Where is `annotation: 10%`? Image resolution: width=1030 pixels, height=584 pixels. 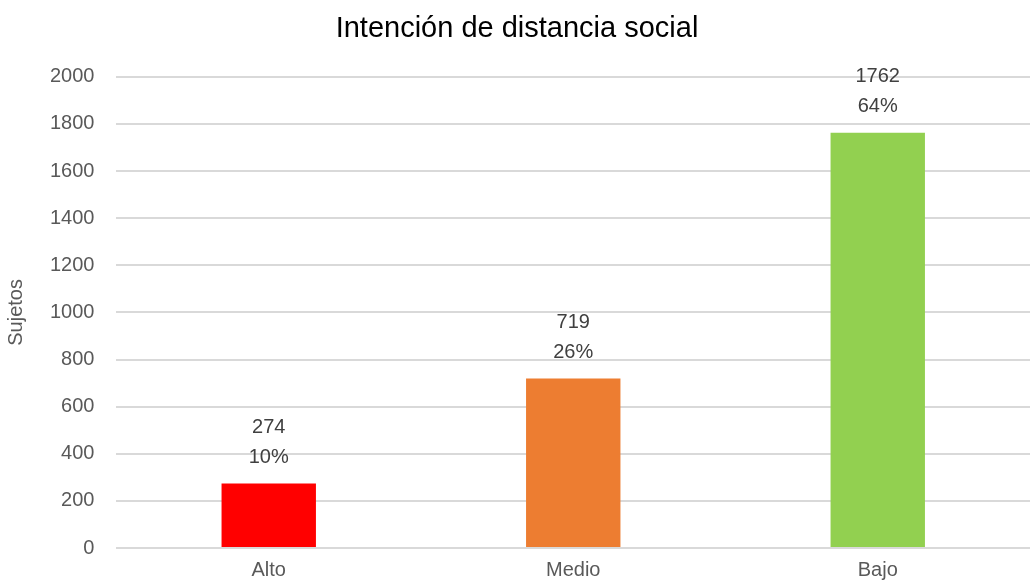 annotation: 10% is located at coordinates (268, 455).